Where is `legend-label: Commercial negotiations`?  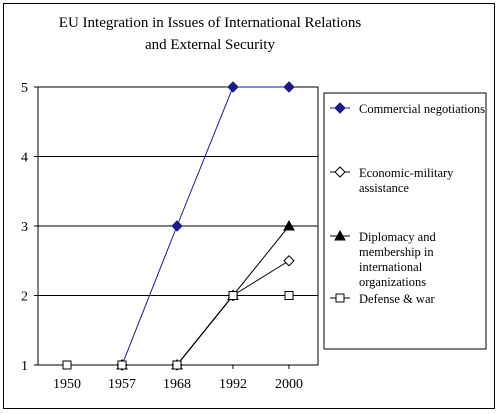
legend-label: Commercial negotiations is located at coordinates (422, 109).